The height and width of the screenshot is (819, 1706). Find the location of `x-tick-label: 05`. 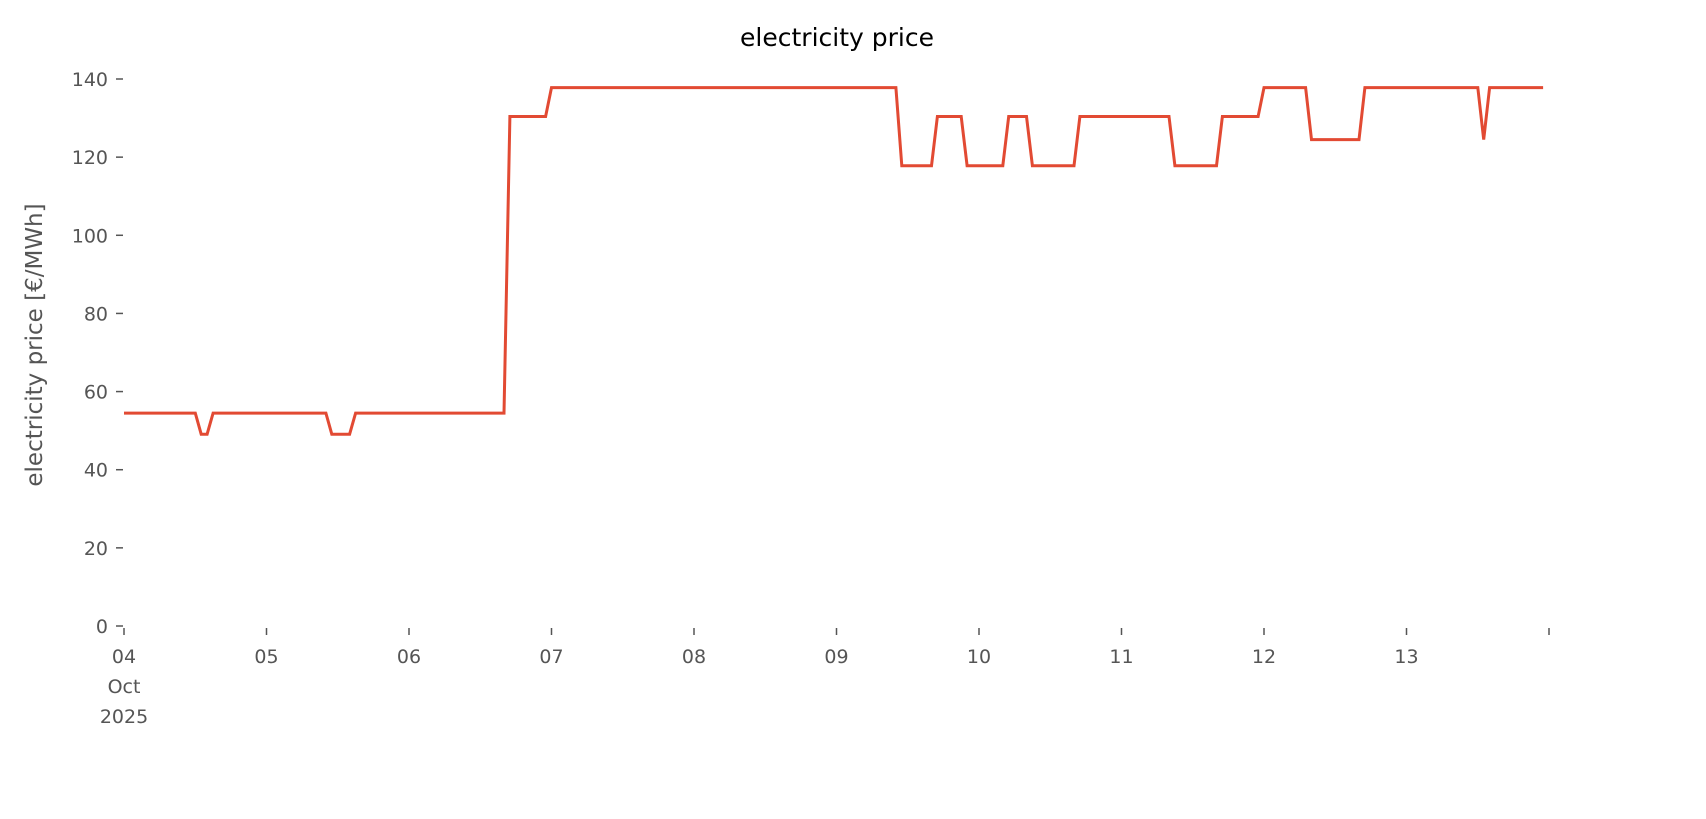

x-tick-label: 05 is located at coordinates (266, 657).